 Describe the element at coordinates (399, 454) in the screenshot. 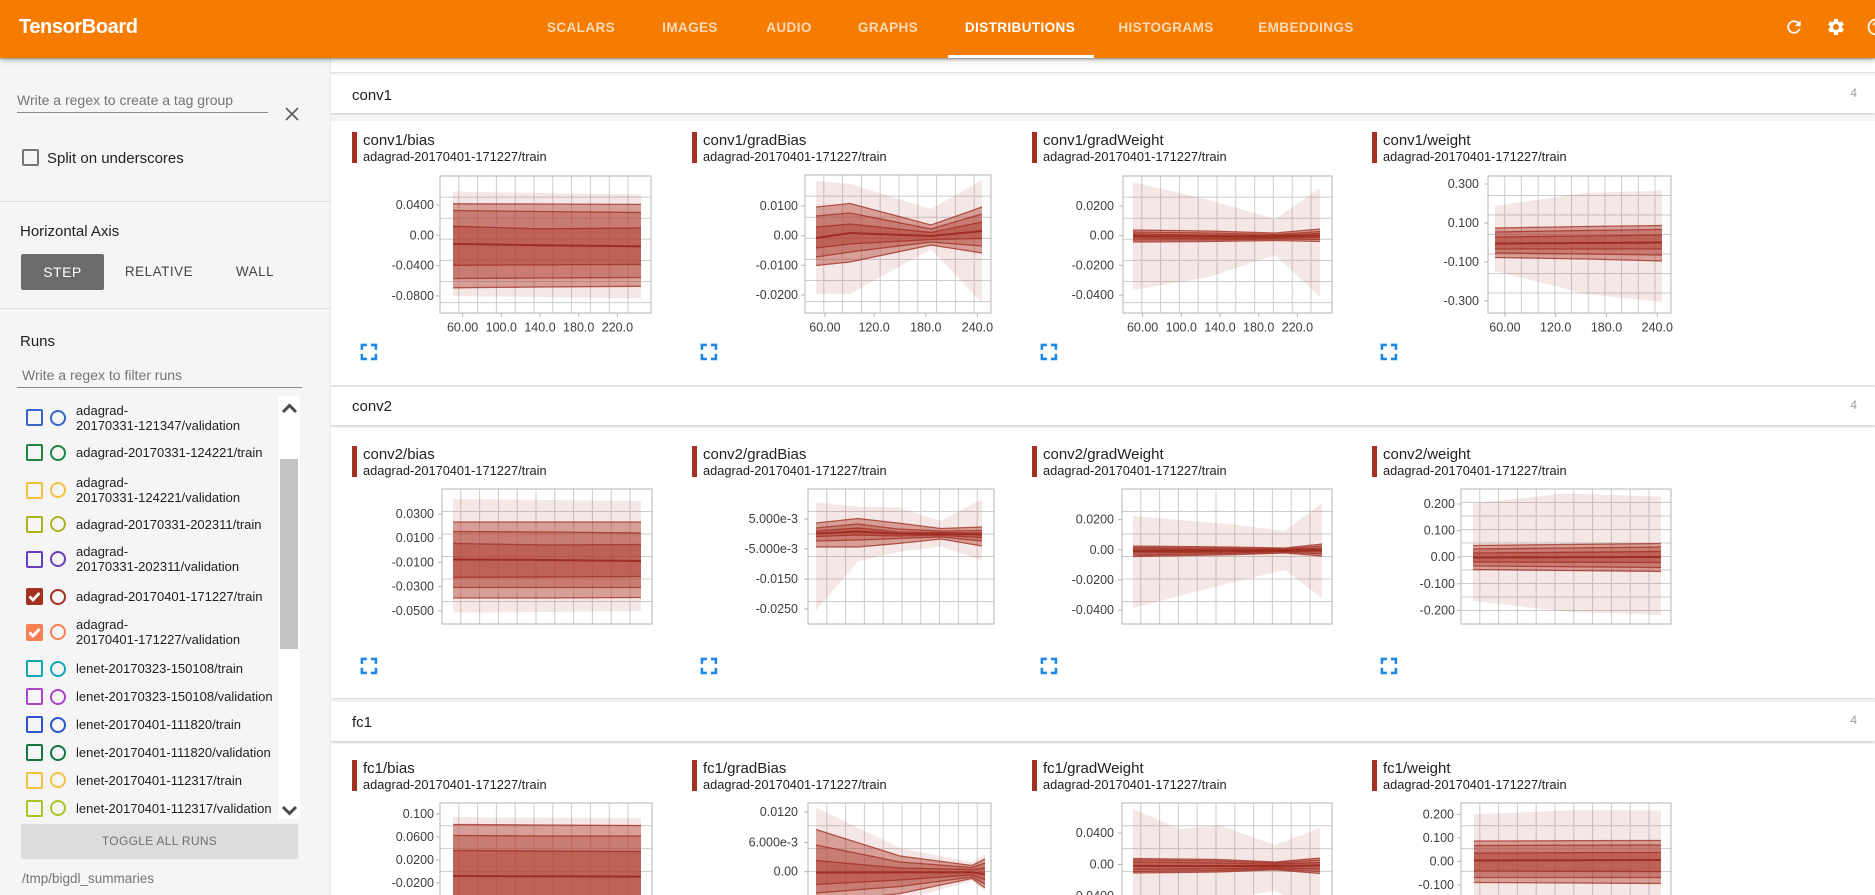

I see `svg-text: conv2/bias` at that location.